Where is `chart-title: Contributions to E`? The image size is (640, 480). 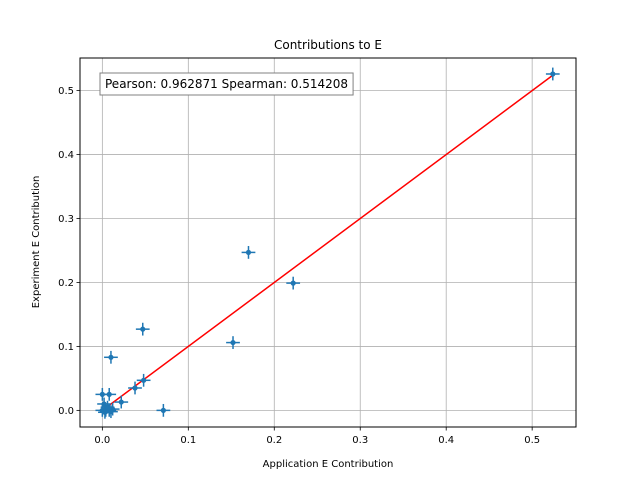 chart-title: Contributions to E is located at coordinates (328, 45).